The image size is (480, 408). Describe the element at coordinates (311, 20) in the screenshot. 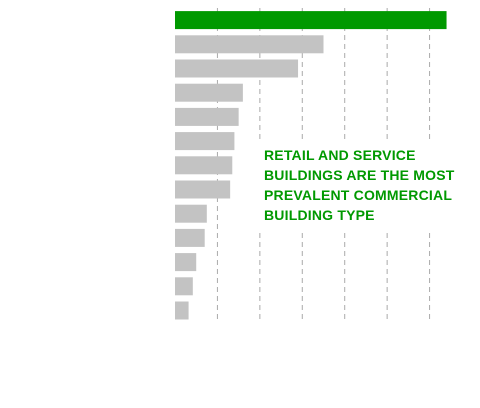

I see `bar-highlight` at that location.